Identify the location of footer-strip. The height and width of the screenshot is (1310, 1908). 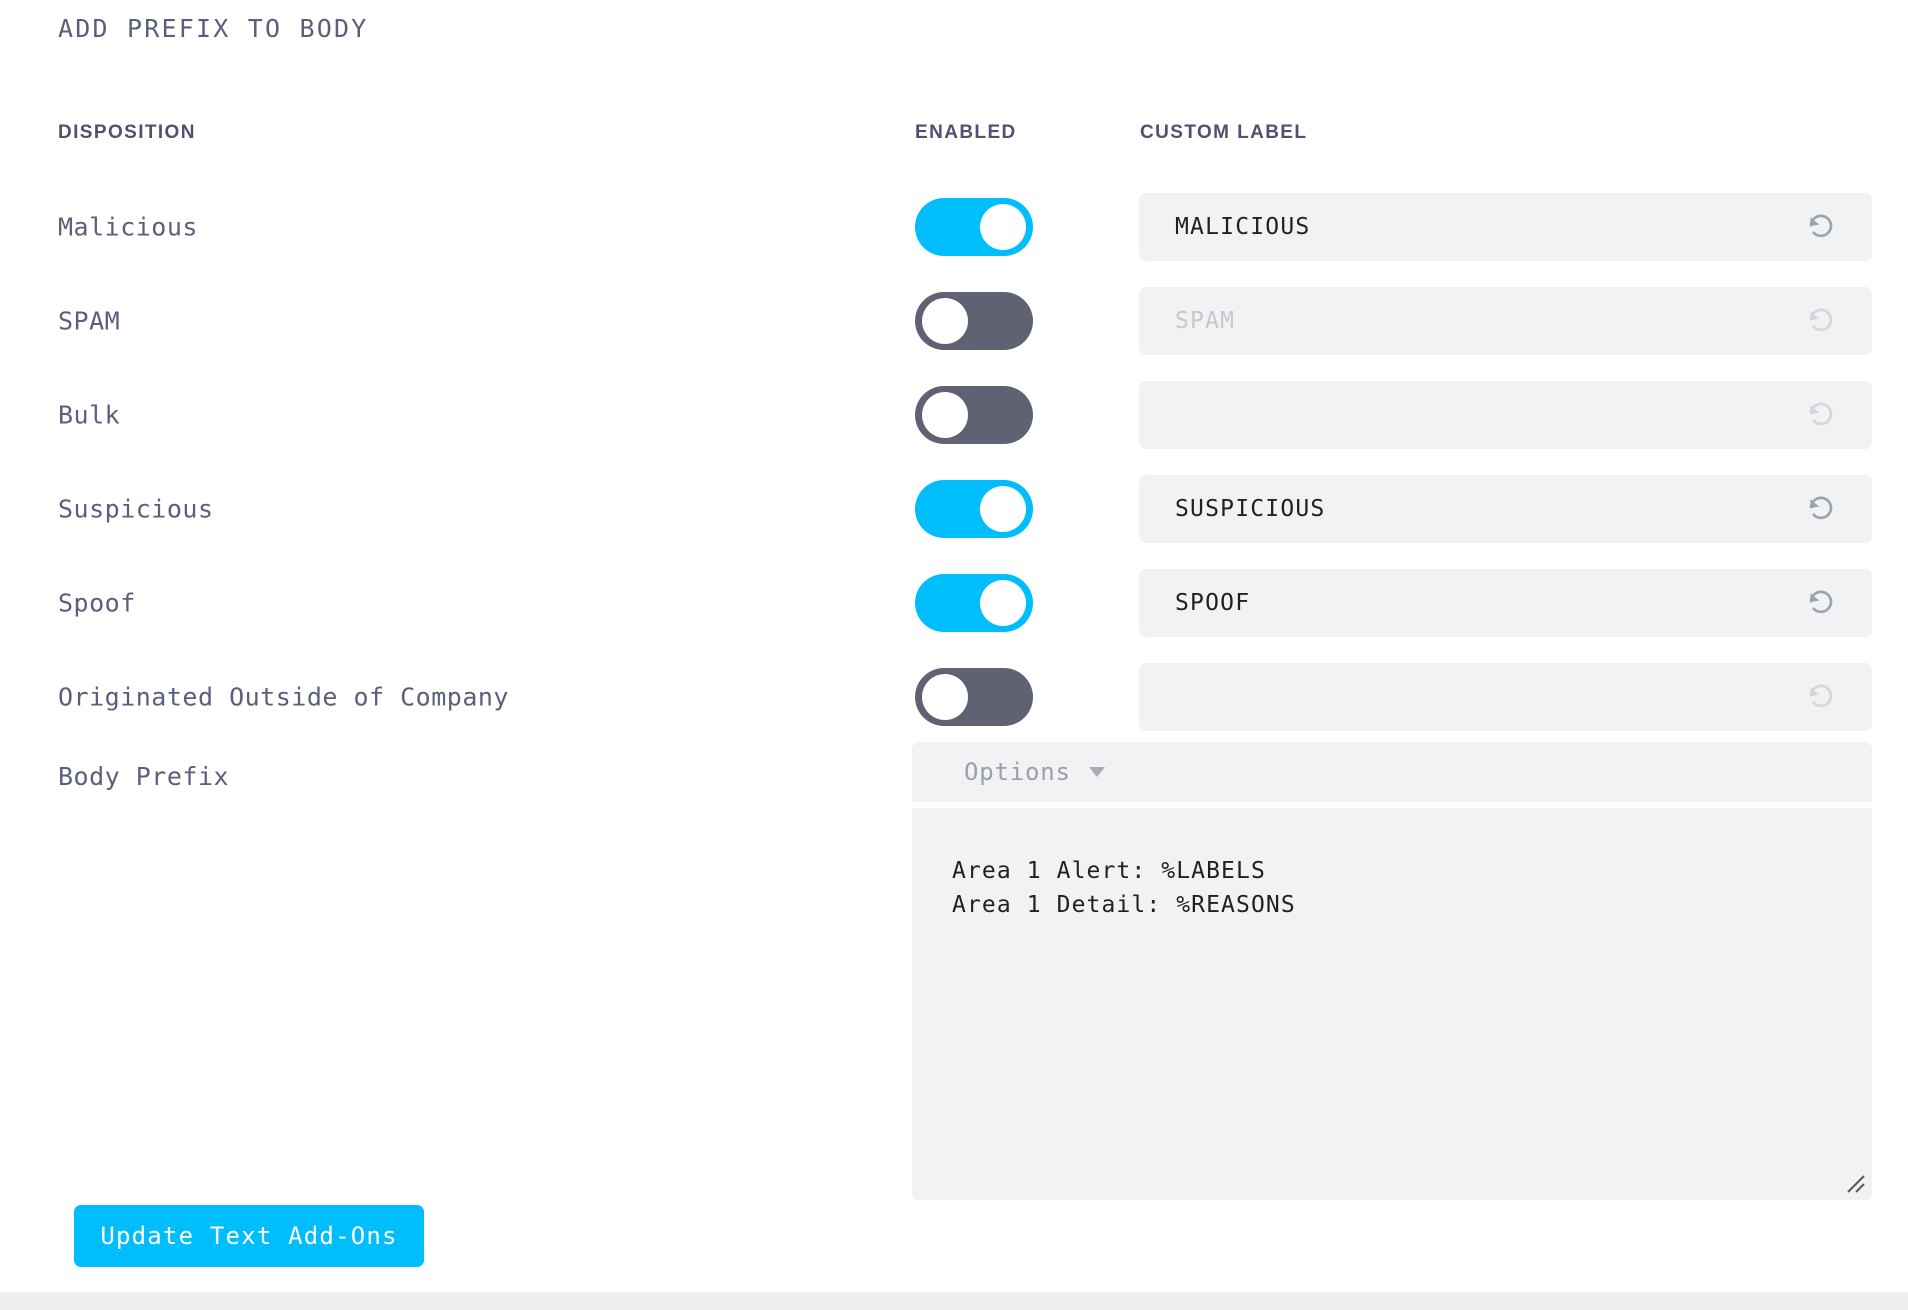
(954, 1301).